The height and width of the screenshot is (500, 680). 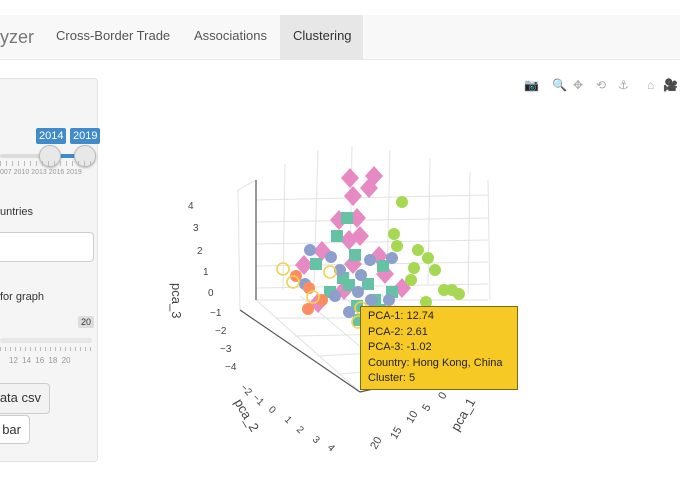 I want to click on countries-input, so click(x=47, y=247).